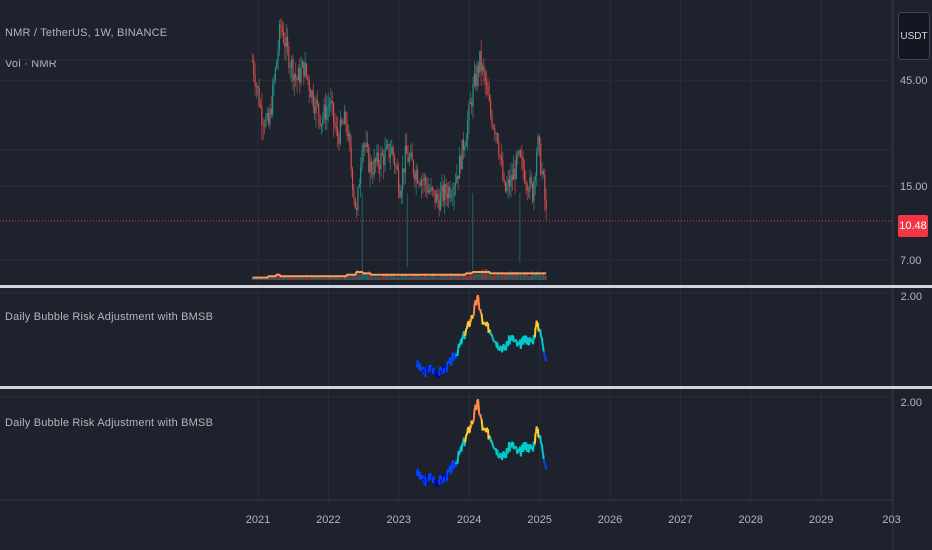 The height and width of the screenshot is (550, 932). I want to click on indicator2-title: Daily Bubble Risk Adjustment with BMSB, so click(109, 423).